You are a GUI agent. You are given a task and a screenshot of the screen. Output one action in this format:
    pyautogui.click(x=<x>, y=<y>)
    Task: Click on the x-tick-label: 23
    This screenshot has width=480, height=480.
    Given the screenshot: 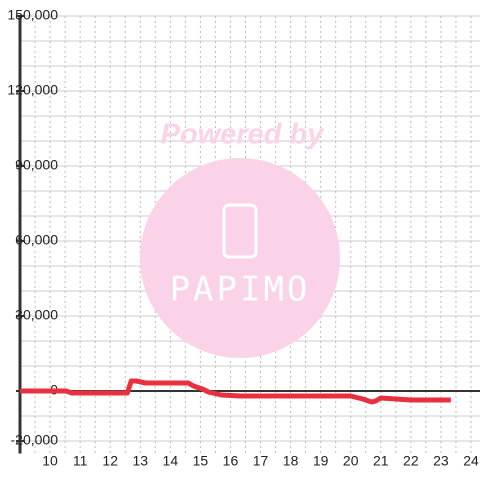 What is the action you would take?
    pyautogui.click(x=441, y=461)
    